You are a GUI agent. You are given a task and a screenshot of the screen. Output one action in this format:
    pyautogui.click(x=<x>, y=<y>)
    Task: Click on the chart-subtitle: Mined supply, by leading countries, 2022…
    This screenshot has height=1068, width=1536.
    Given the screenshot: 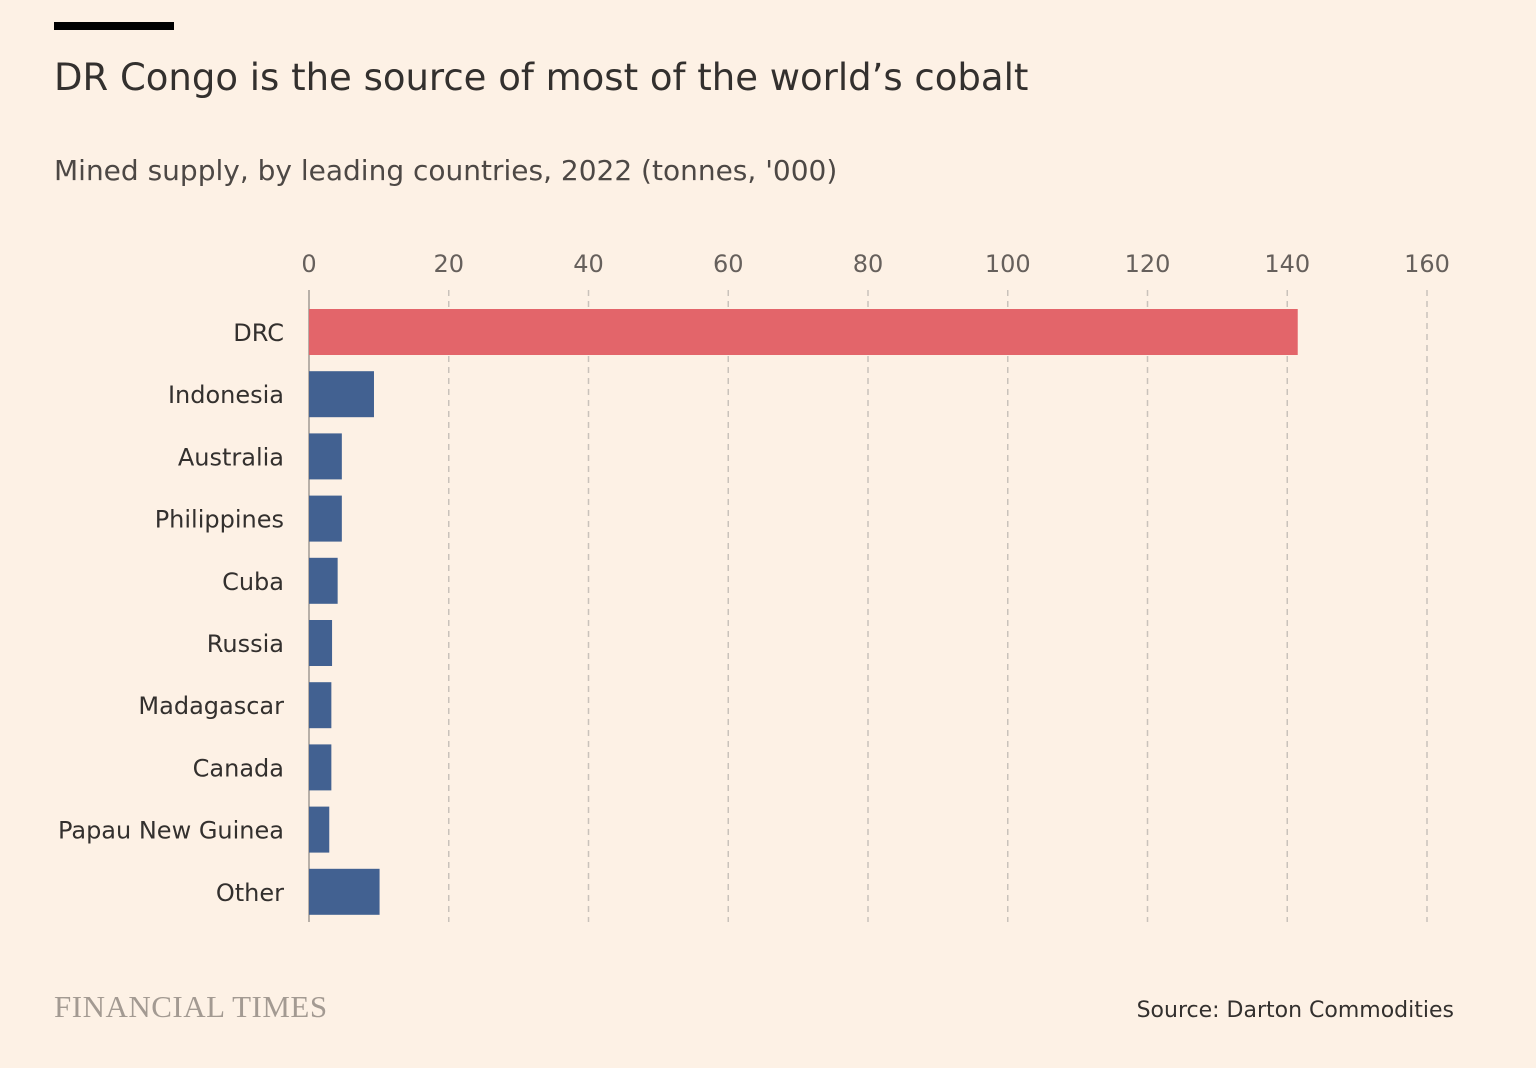 What is the action you would take?
    pyautogui.click(x=446, y=170)
    